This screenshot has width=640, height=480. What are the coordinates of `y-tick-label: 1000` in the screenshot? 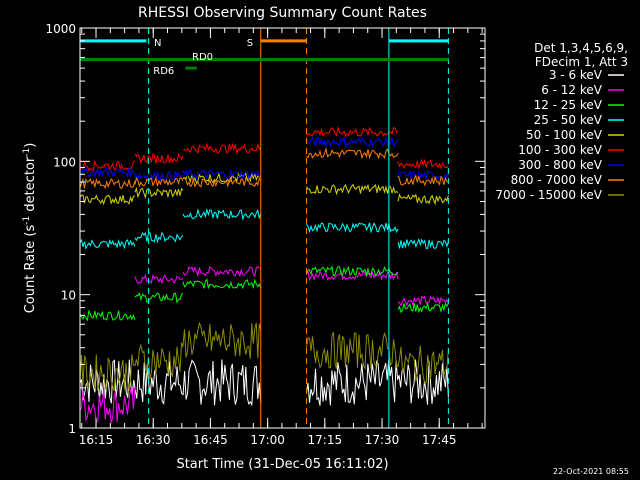 It's located at (60, 29).